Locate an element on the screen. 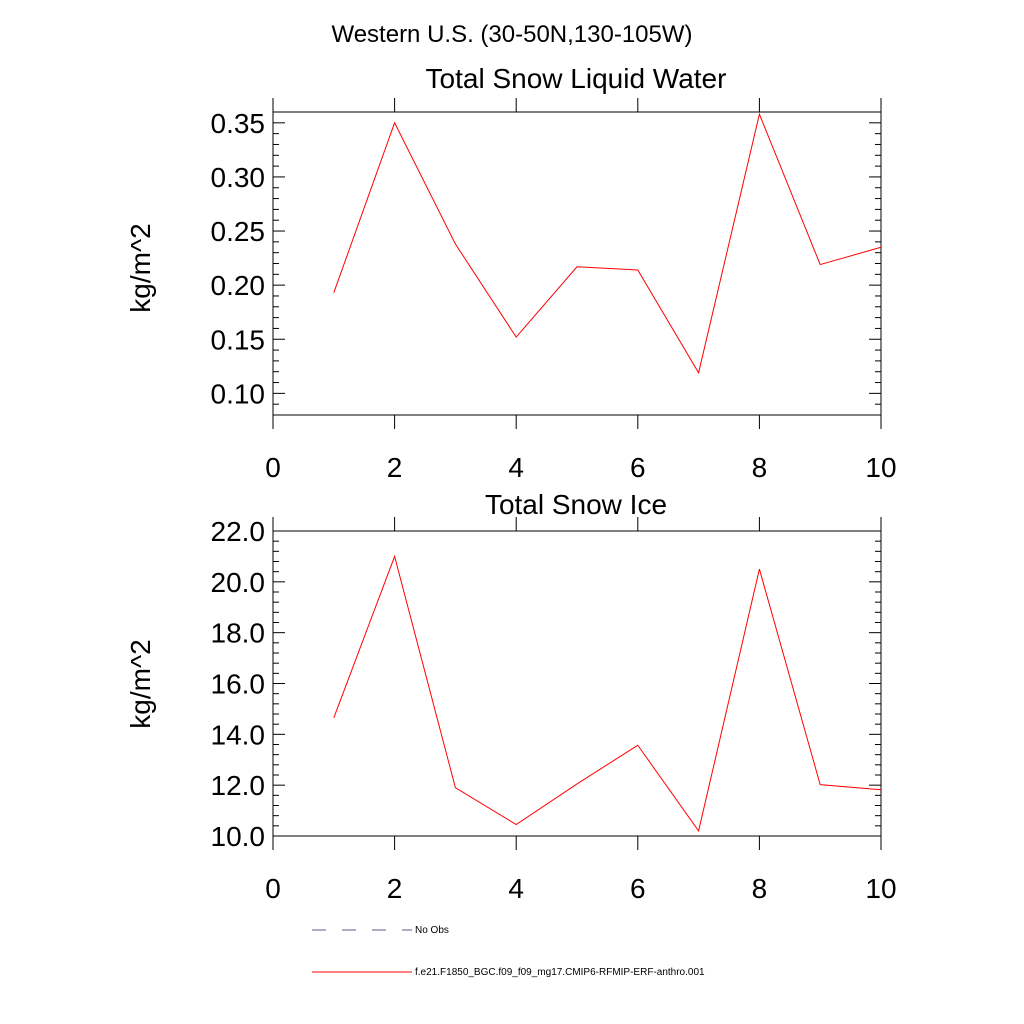  y-tick-label: 14.0 is located at coordinates (238, 734).